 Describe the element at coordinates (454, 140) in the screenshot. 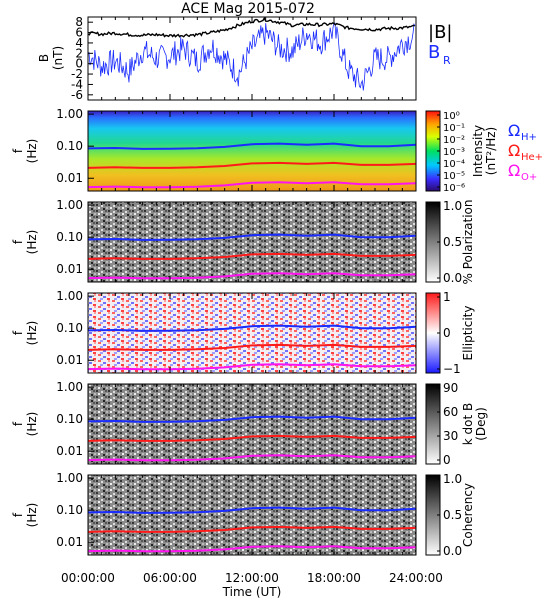

I see `colorbar-tick-label: 10⁻²` at that location.